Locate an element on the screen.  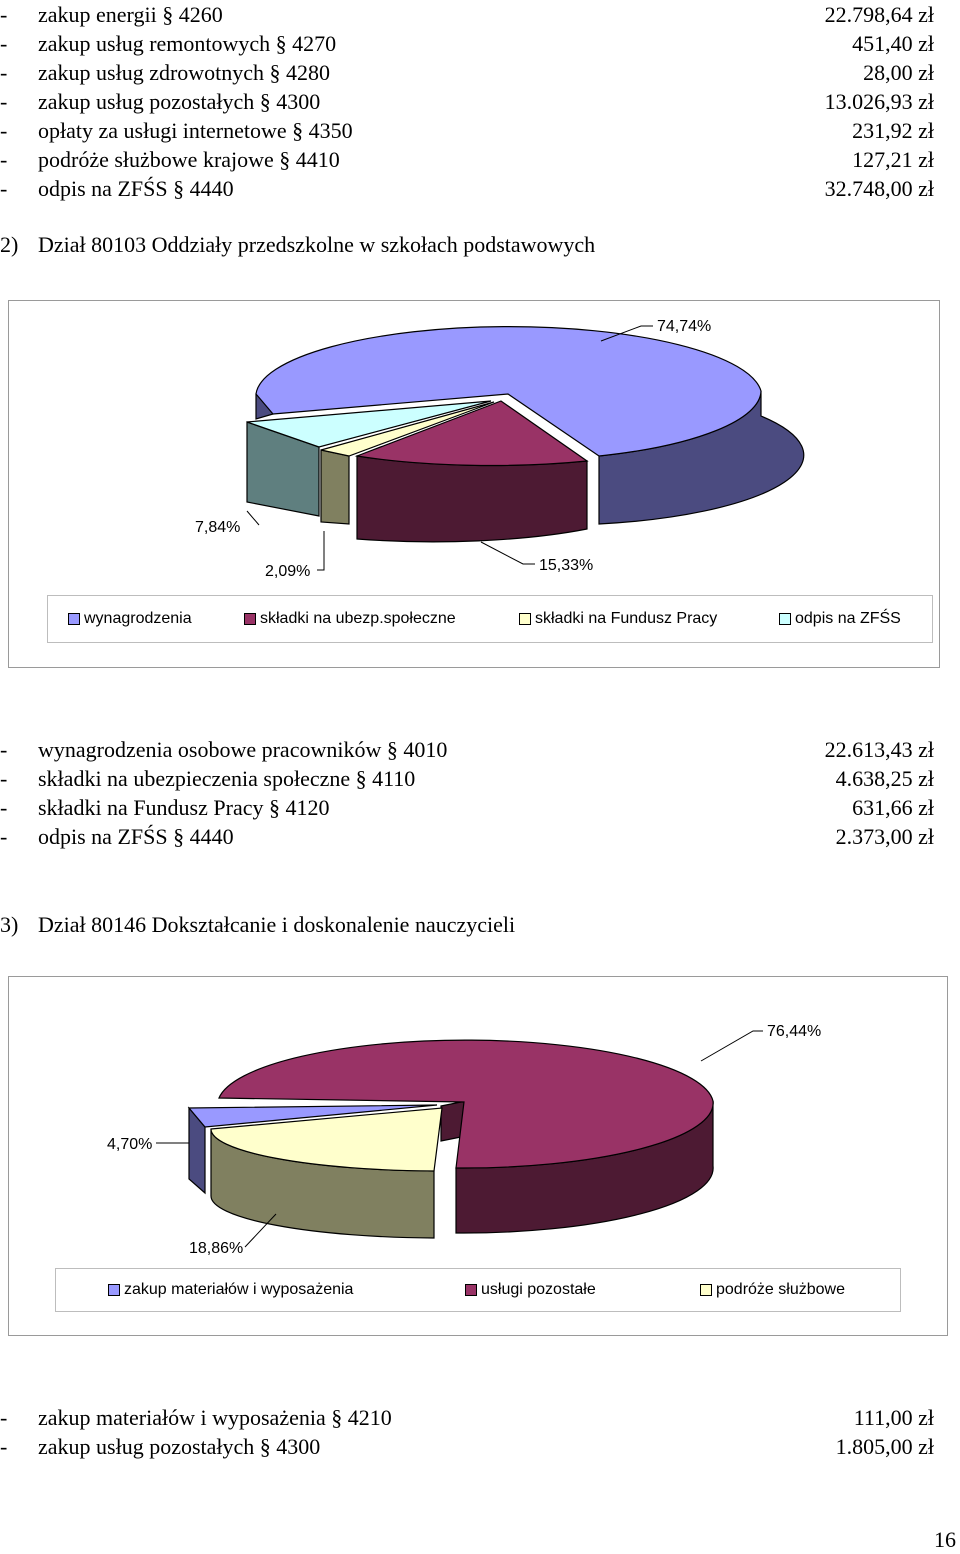
pie-slice-side-fundusz-pracy is located at coordinates (335, 487).